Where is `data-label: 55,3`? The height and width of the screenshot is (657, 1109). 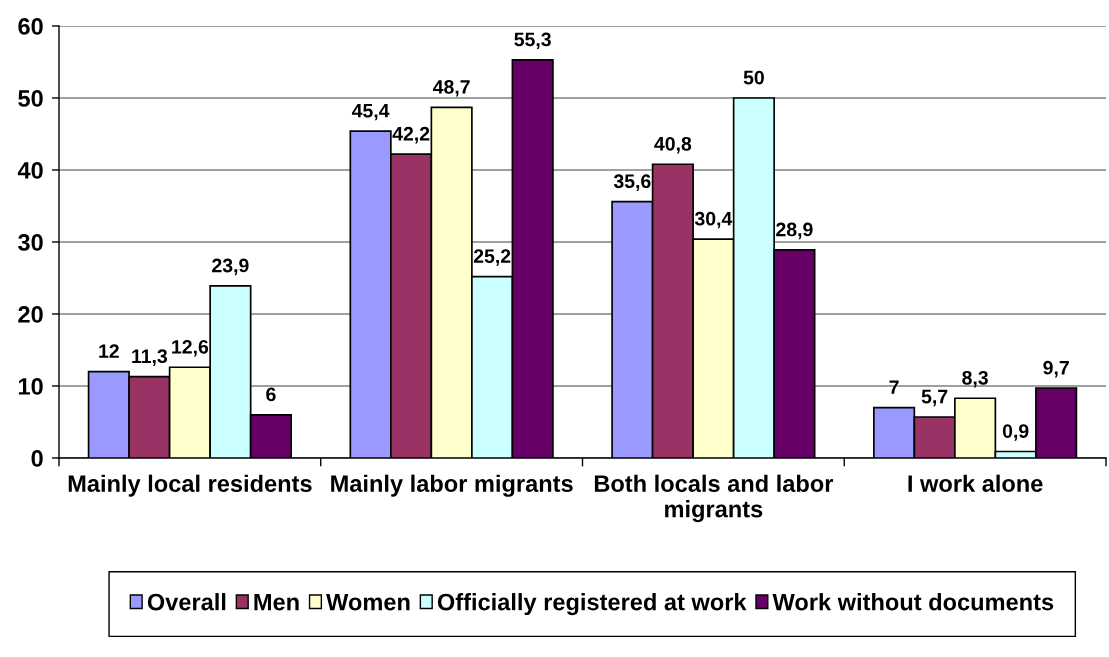 data-label: 55,3 is located at coordinates (532, 41).